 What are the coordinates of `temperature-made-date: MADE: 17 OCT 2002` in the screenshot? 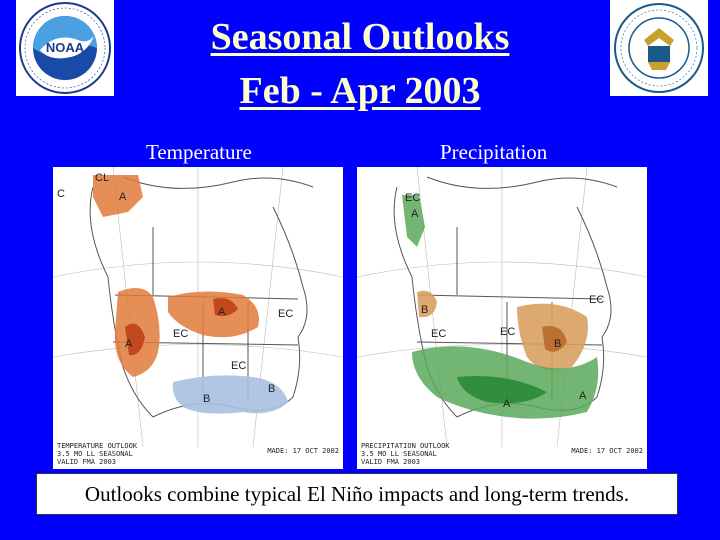 It's located at (303, 451).